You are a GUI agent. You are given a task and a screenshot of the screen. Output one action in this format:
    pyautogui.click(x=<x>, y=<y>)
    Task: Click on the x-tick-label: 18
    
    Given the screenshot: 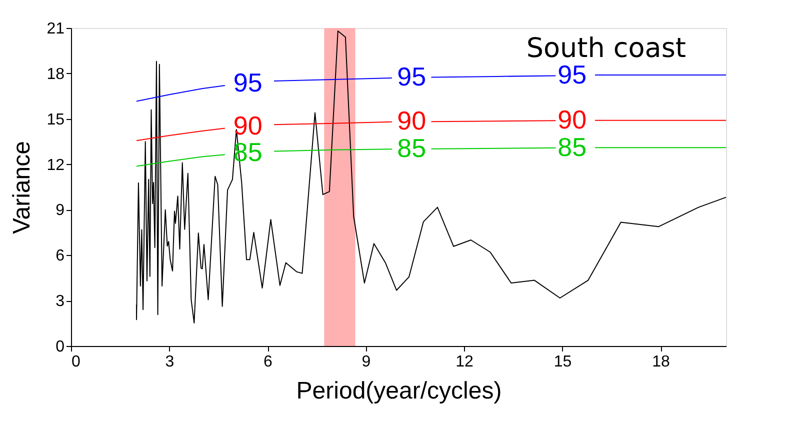 What is the action you would take?
    pyautogui.click(x=661, y=362)
    